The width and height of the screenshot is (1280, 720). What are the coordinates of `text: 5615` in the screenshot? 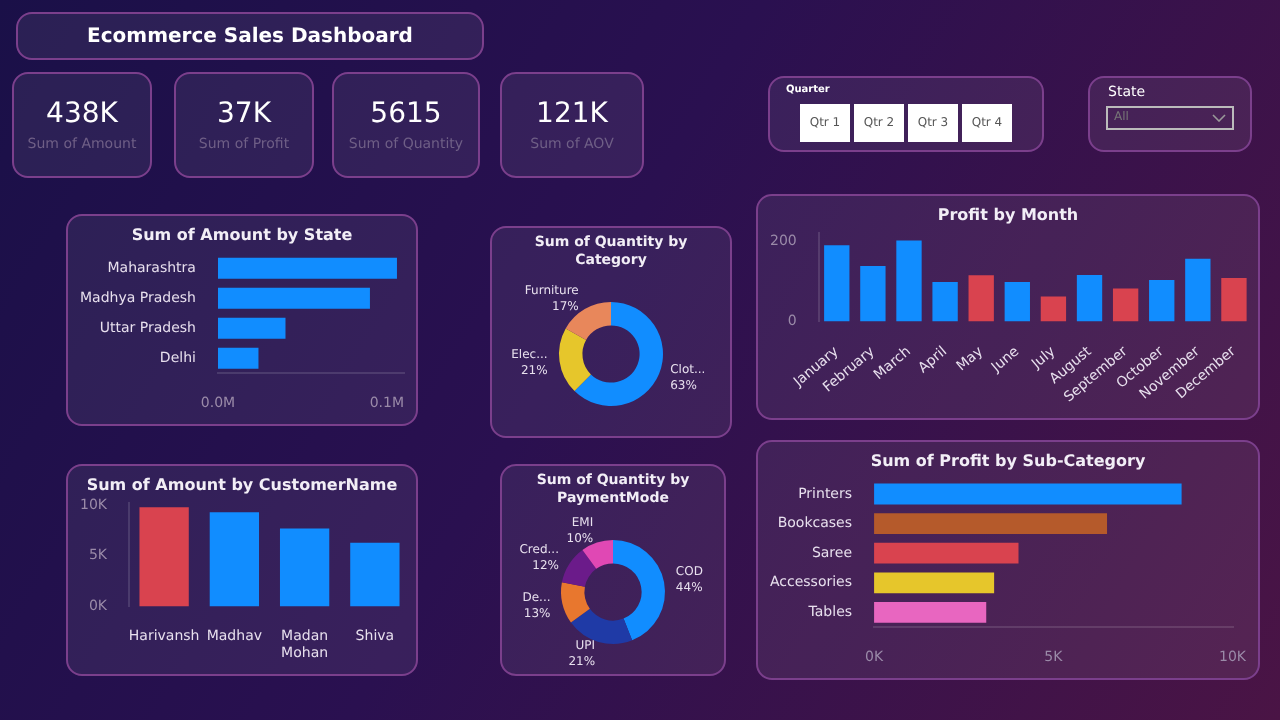 It's located at (406, 114).